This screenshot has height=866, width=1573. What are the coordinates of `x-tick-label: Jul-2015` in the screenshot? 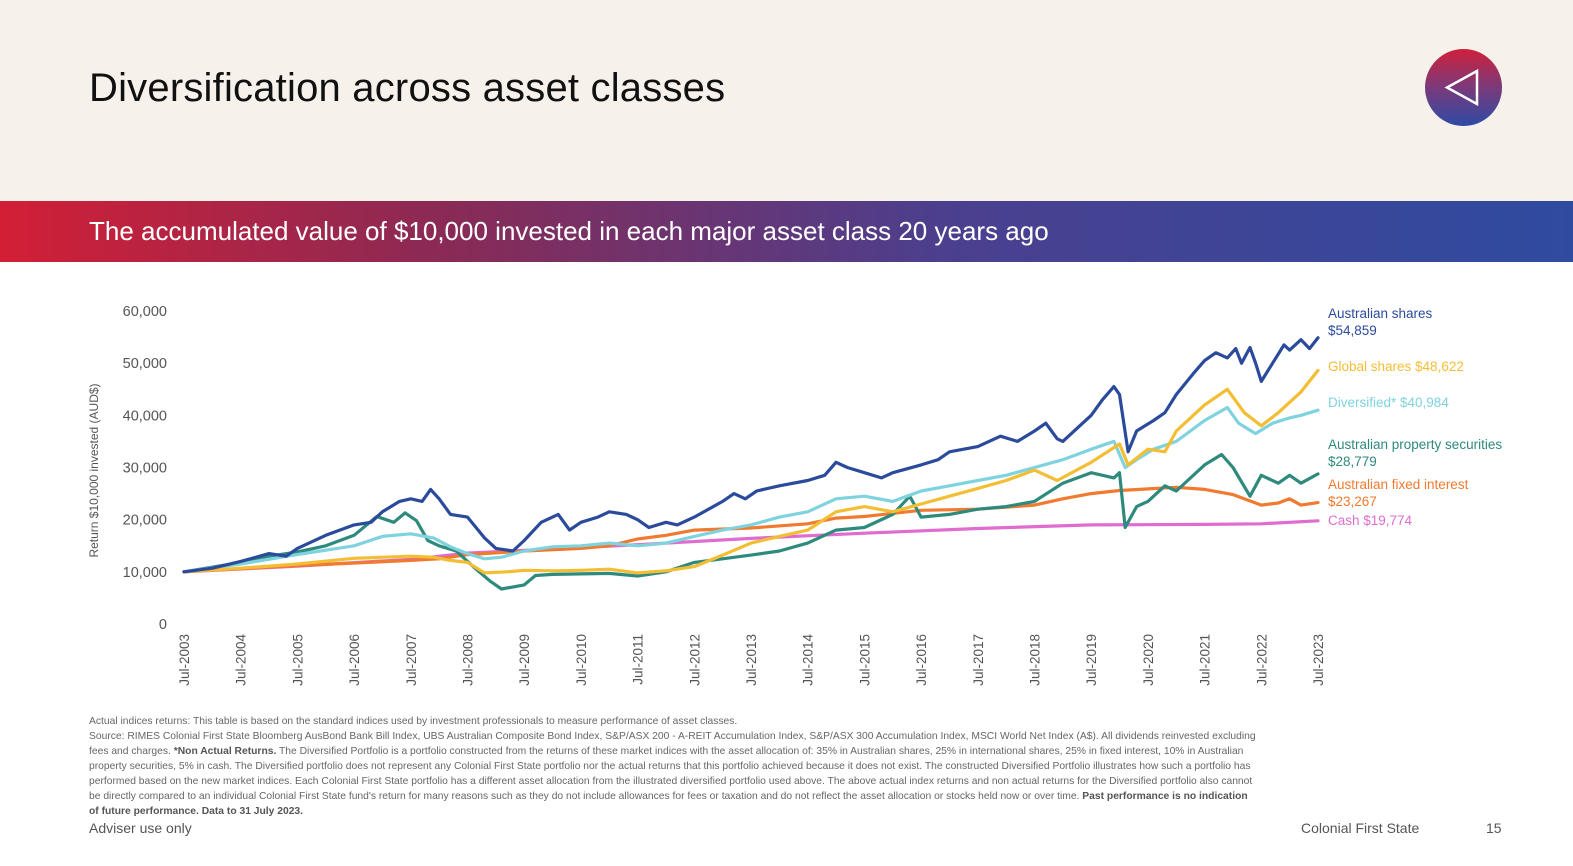 It's located at (864, 660).